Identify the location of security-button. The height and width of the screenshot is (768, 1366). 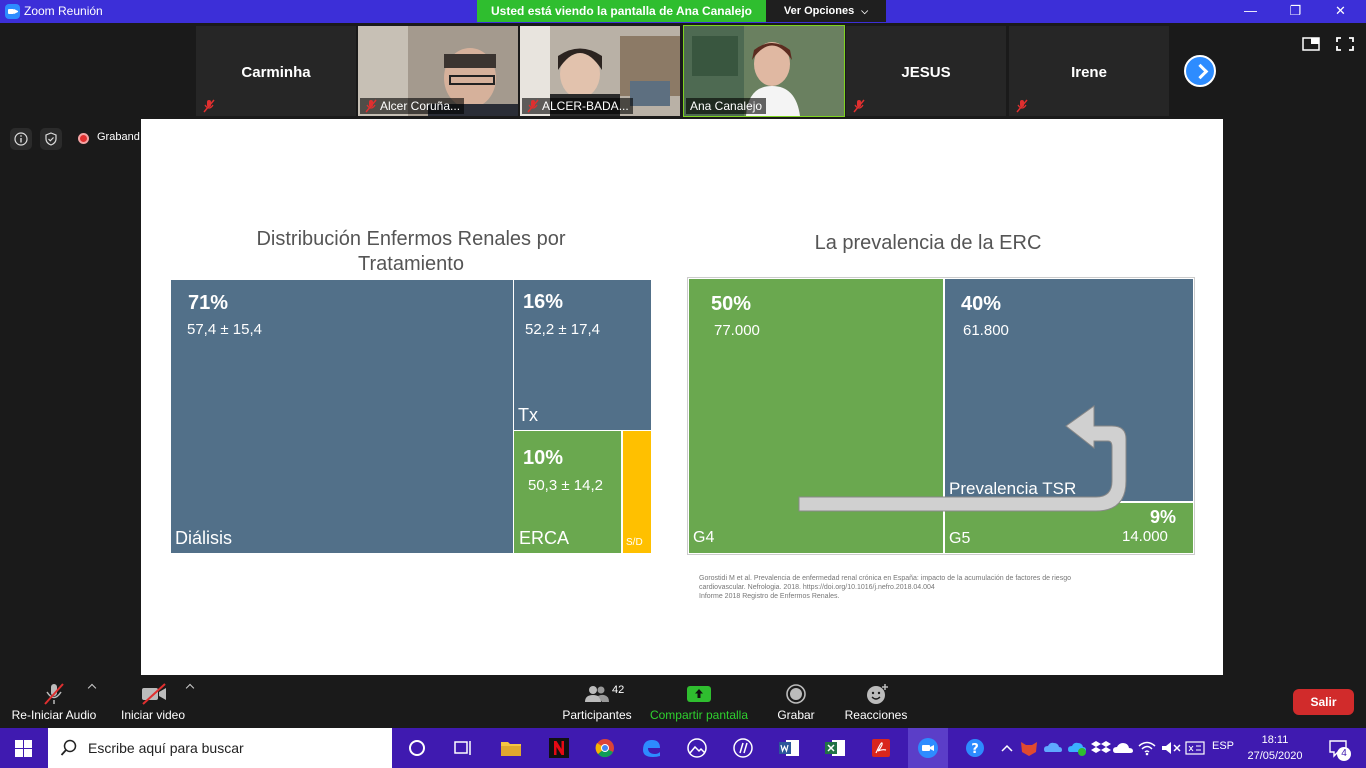
(51, 139).